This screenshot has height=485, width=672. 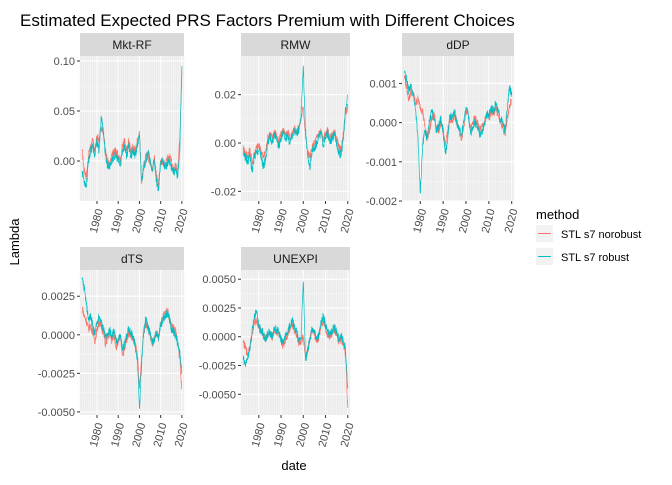 I want to click on facet-panel: RMW -0.02 0.00 0.02 1980 1990 2000 2010 2020, so click(x=284, y=133).